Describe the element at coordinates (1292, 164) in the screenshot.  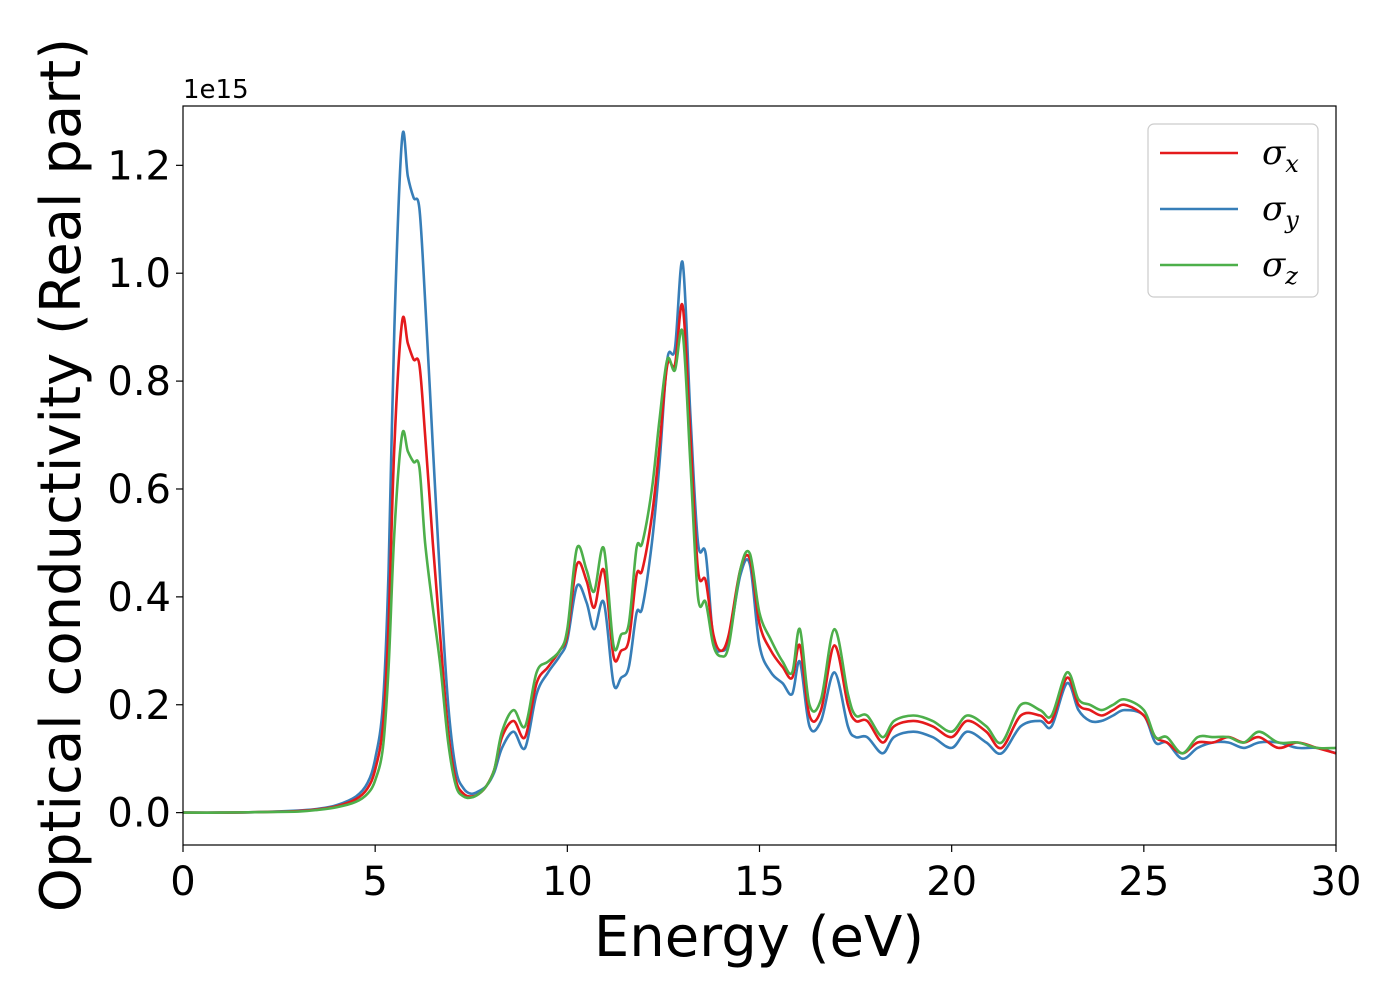
I see `legend-subscript: x` at that location.